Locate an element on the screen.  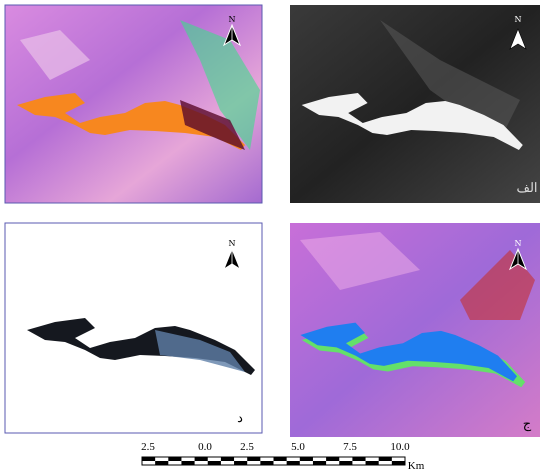
scale-tick-label: 7.5 is located at coordinates (350, 447).